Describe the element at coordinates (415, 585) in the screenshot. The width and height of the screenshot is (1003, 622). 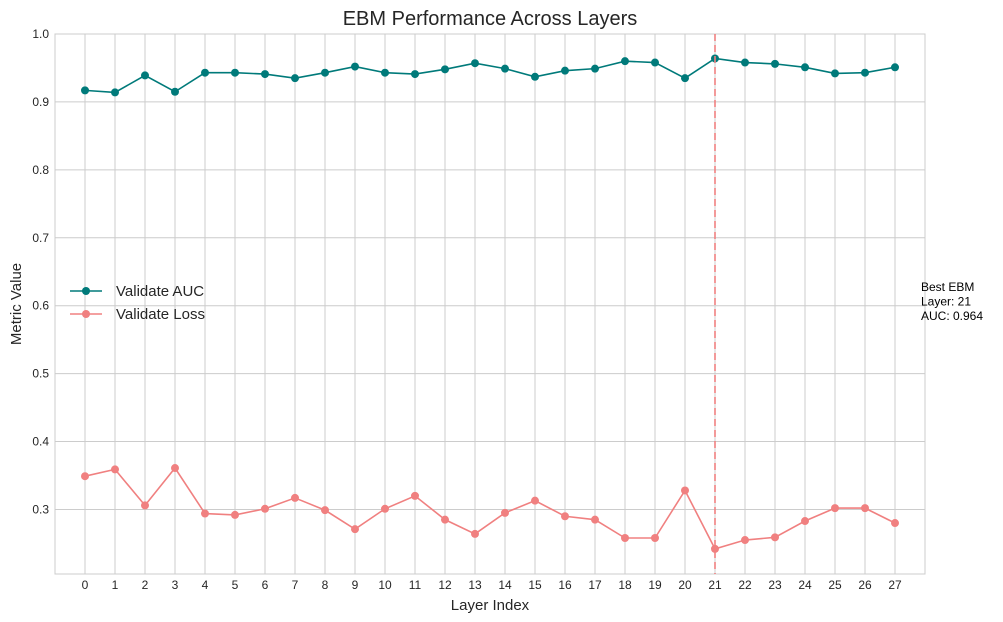
I see `x-tick-label: 11` at that location.